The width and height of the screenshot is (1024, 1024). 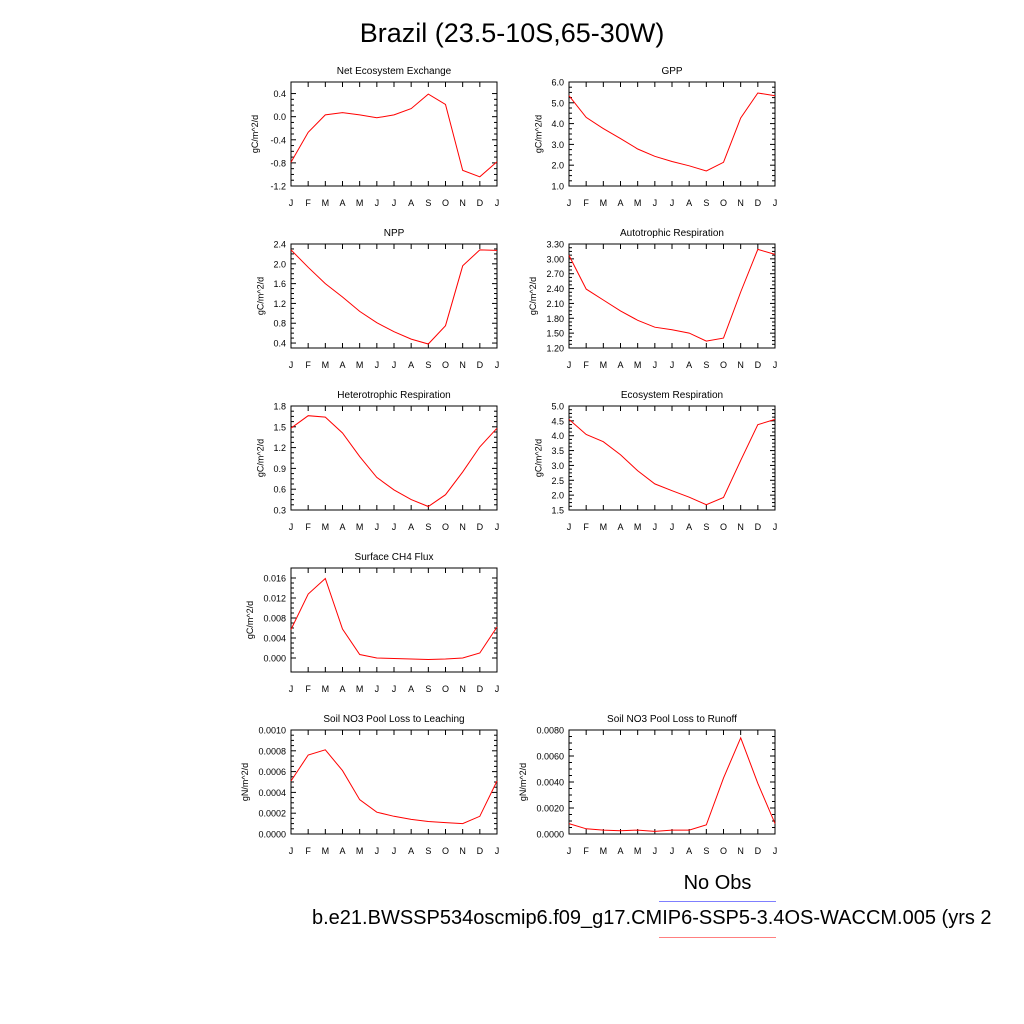 I want to click on y-tick-label: 3.00, so click(x=555, y=259).